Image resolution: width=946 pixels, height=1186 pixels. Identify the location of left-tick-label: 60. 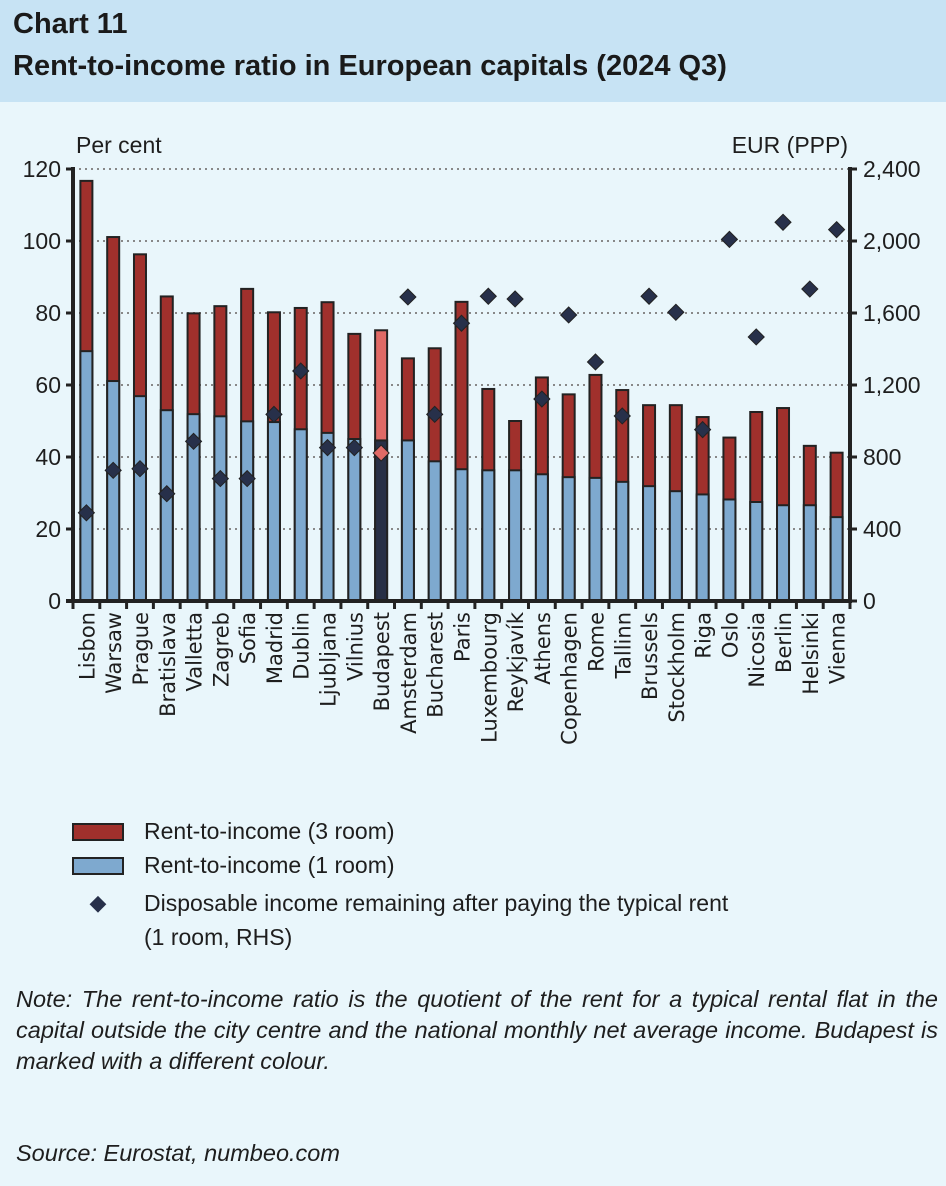
(48, 385).